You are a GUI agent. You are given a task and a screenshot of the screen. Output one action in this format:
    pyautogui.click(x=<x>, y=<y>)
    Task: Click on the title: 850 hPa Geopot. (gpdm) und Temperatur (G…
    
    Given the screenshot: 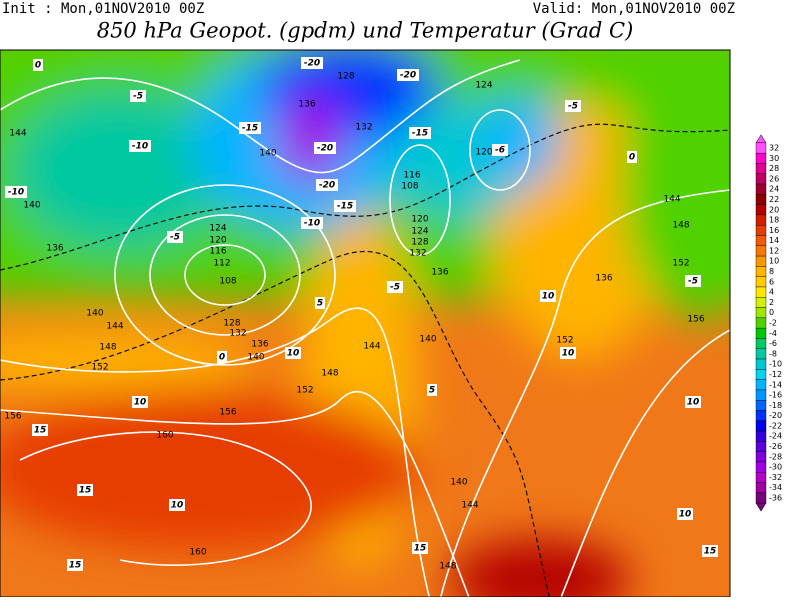 What is the action you would take?
    pyautogui.click(x=365, y=31)
    